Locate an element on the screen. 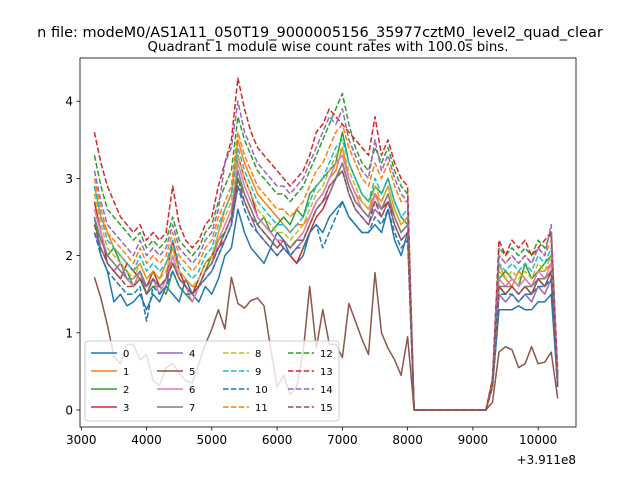 The width and height of the screenshot is (640, 480). legend-label-3: 3 is located at coordinates (126, 408).